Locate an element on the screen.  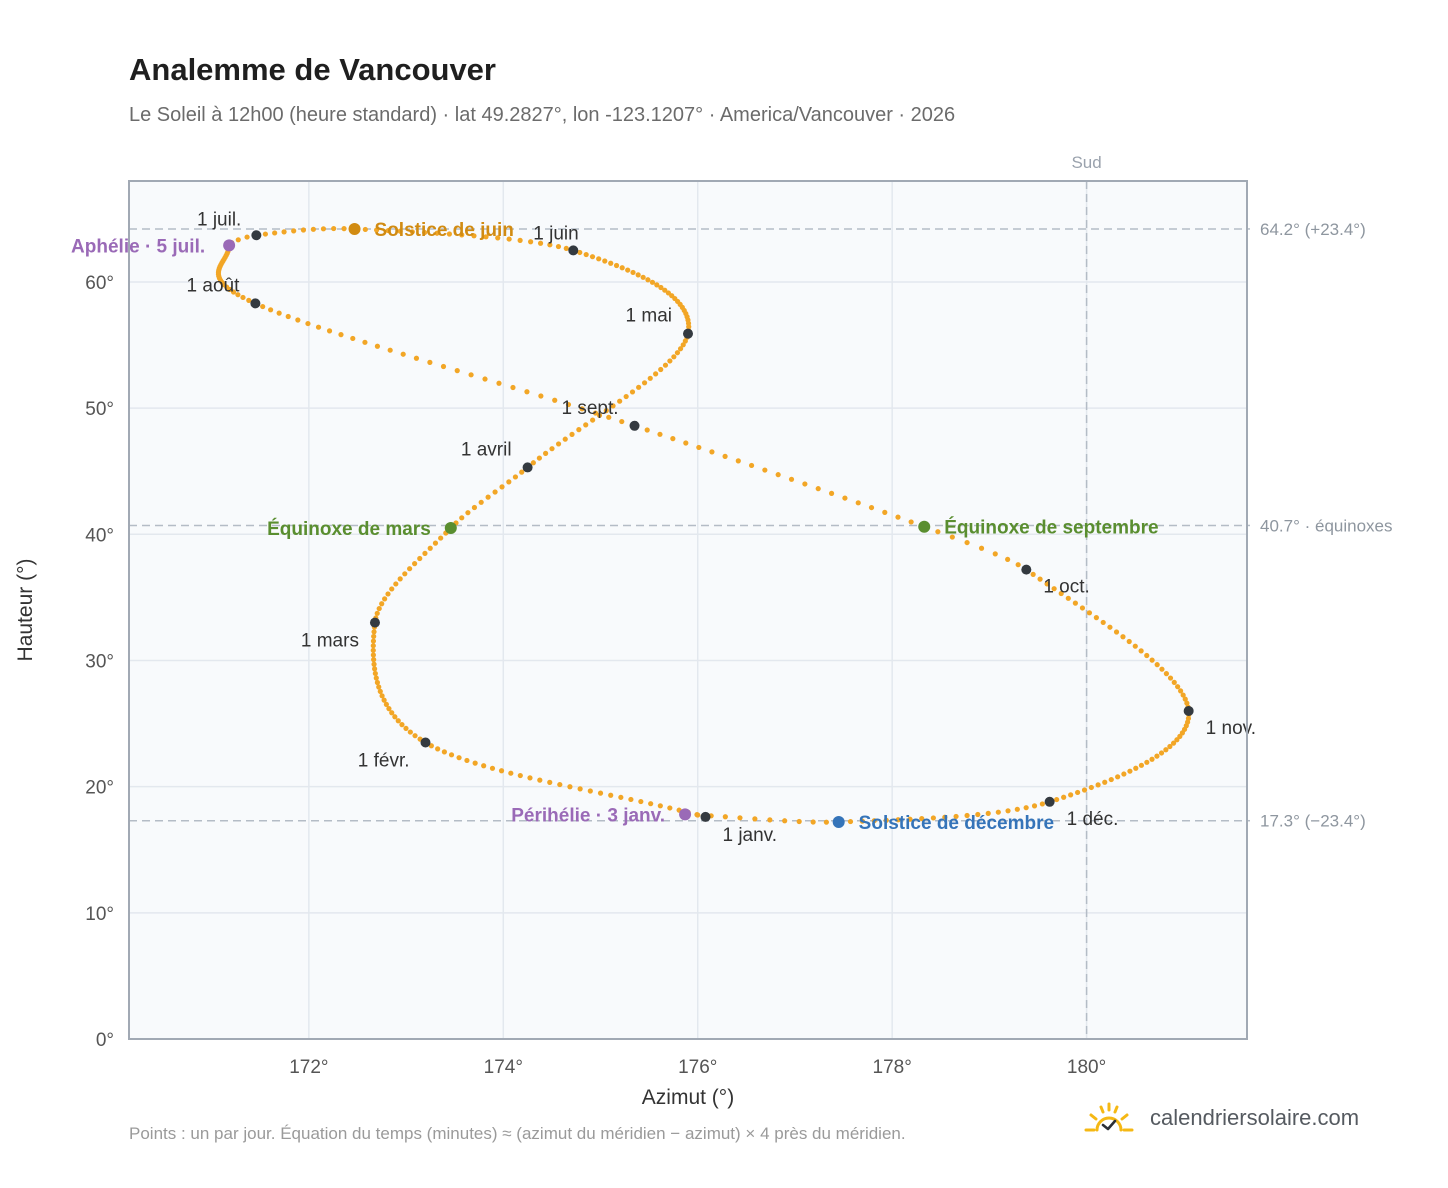
y-tick-label: 50° is located at coordinates (99, 409).